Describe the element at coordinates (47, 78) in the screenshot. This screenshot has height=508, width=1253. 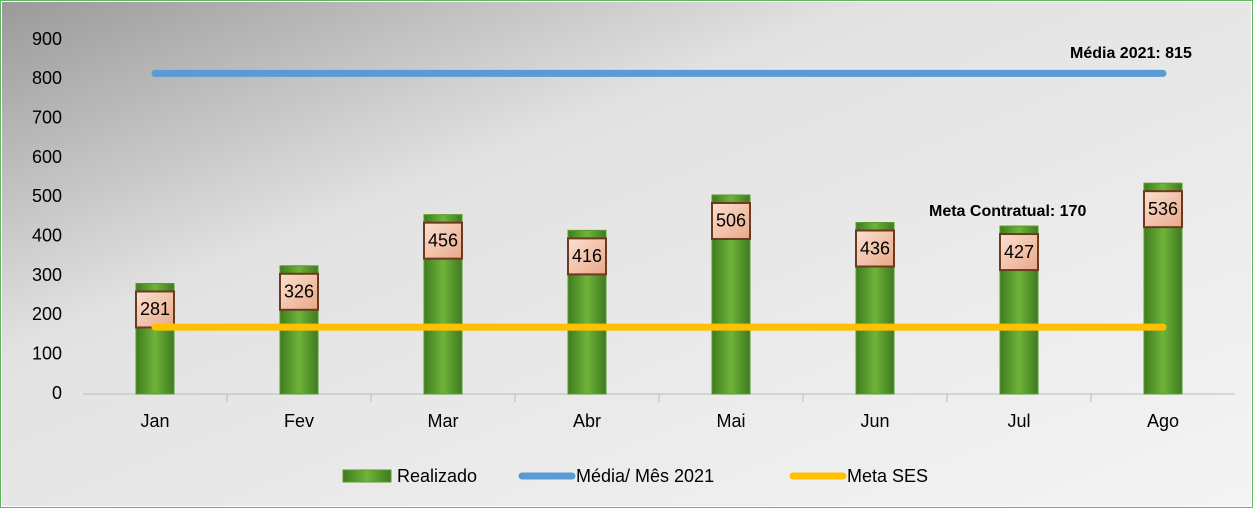
I see `y-tick-label: 800` at that location.